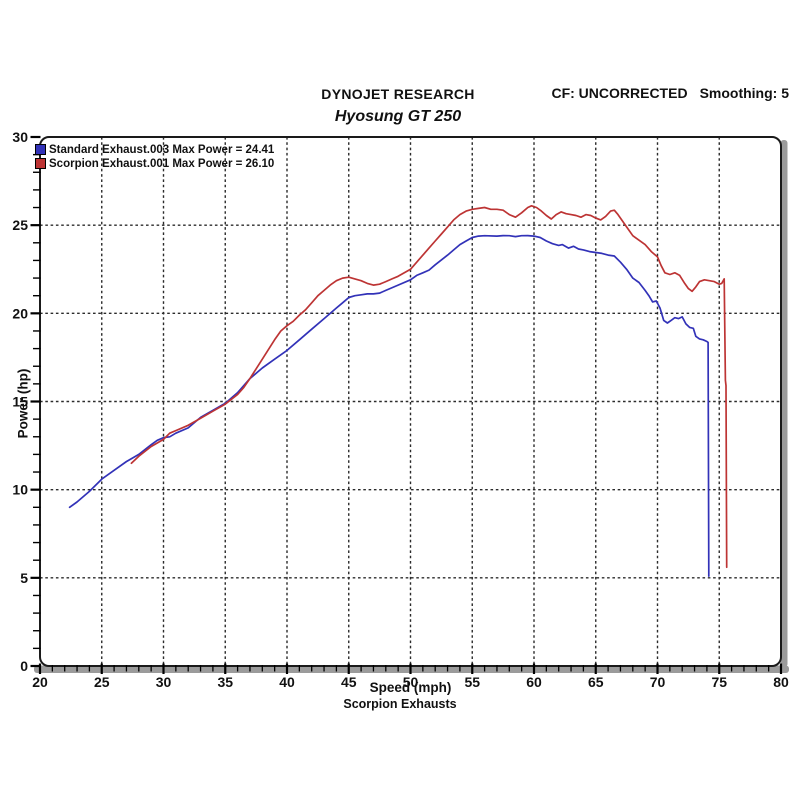 The image size is (800, 800). Describe the element at coordinates (658, 682) in the screenshot. I see `x-tick-label: 70` at that location.